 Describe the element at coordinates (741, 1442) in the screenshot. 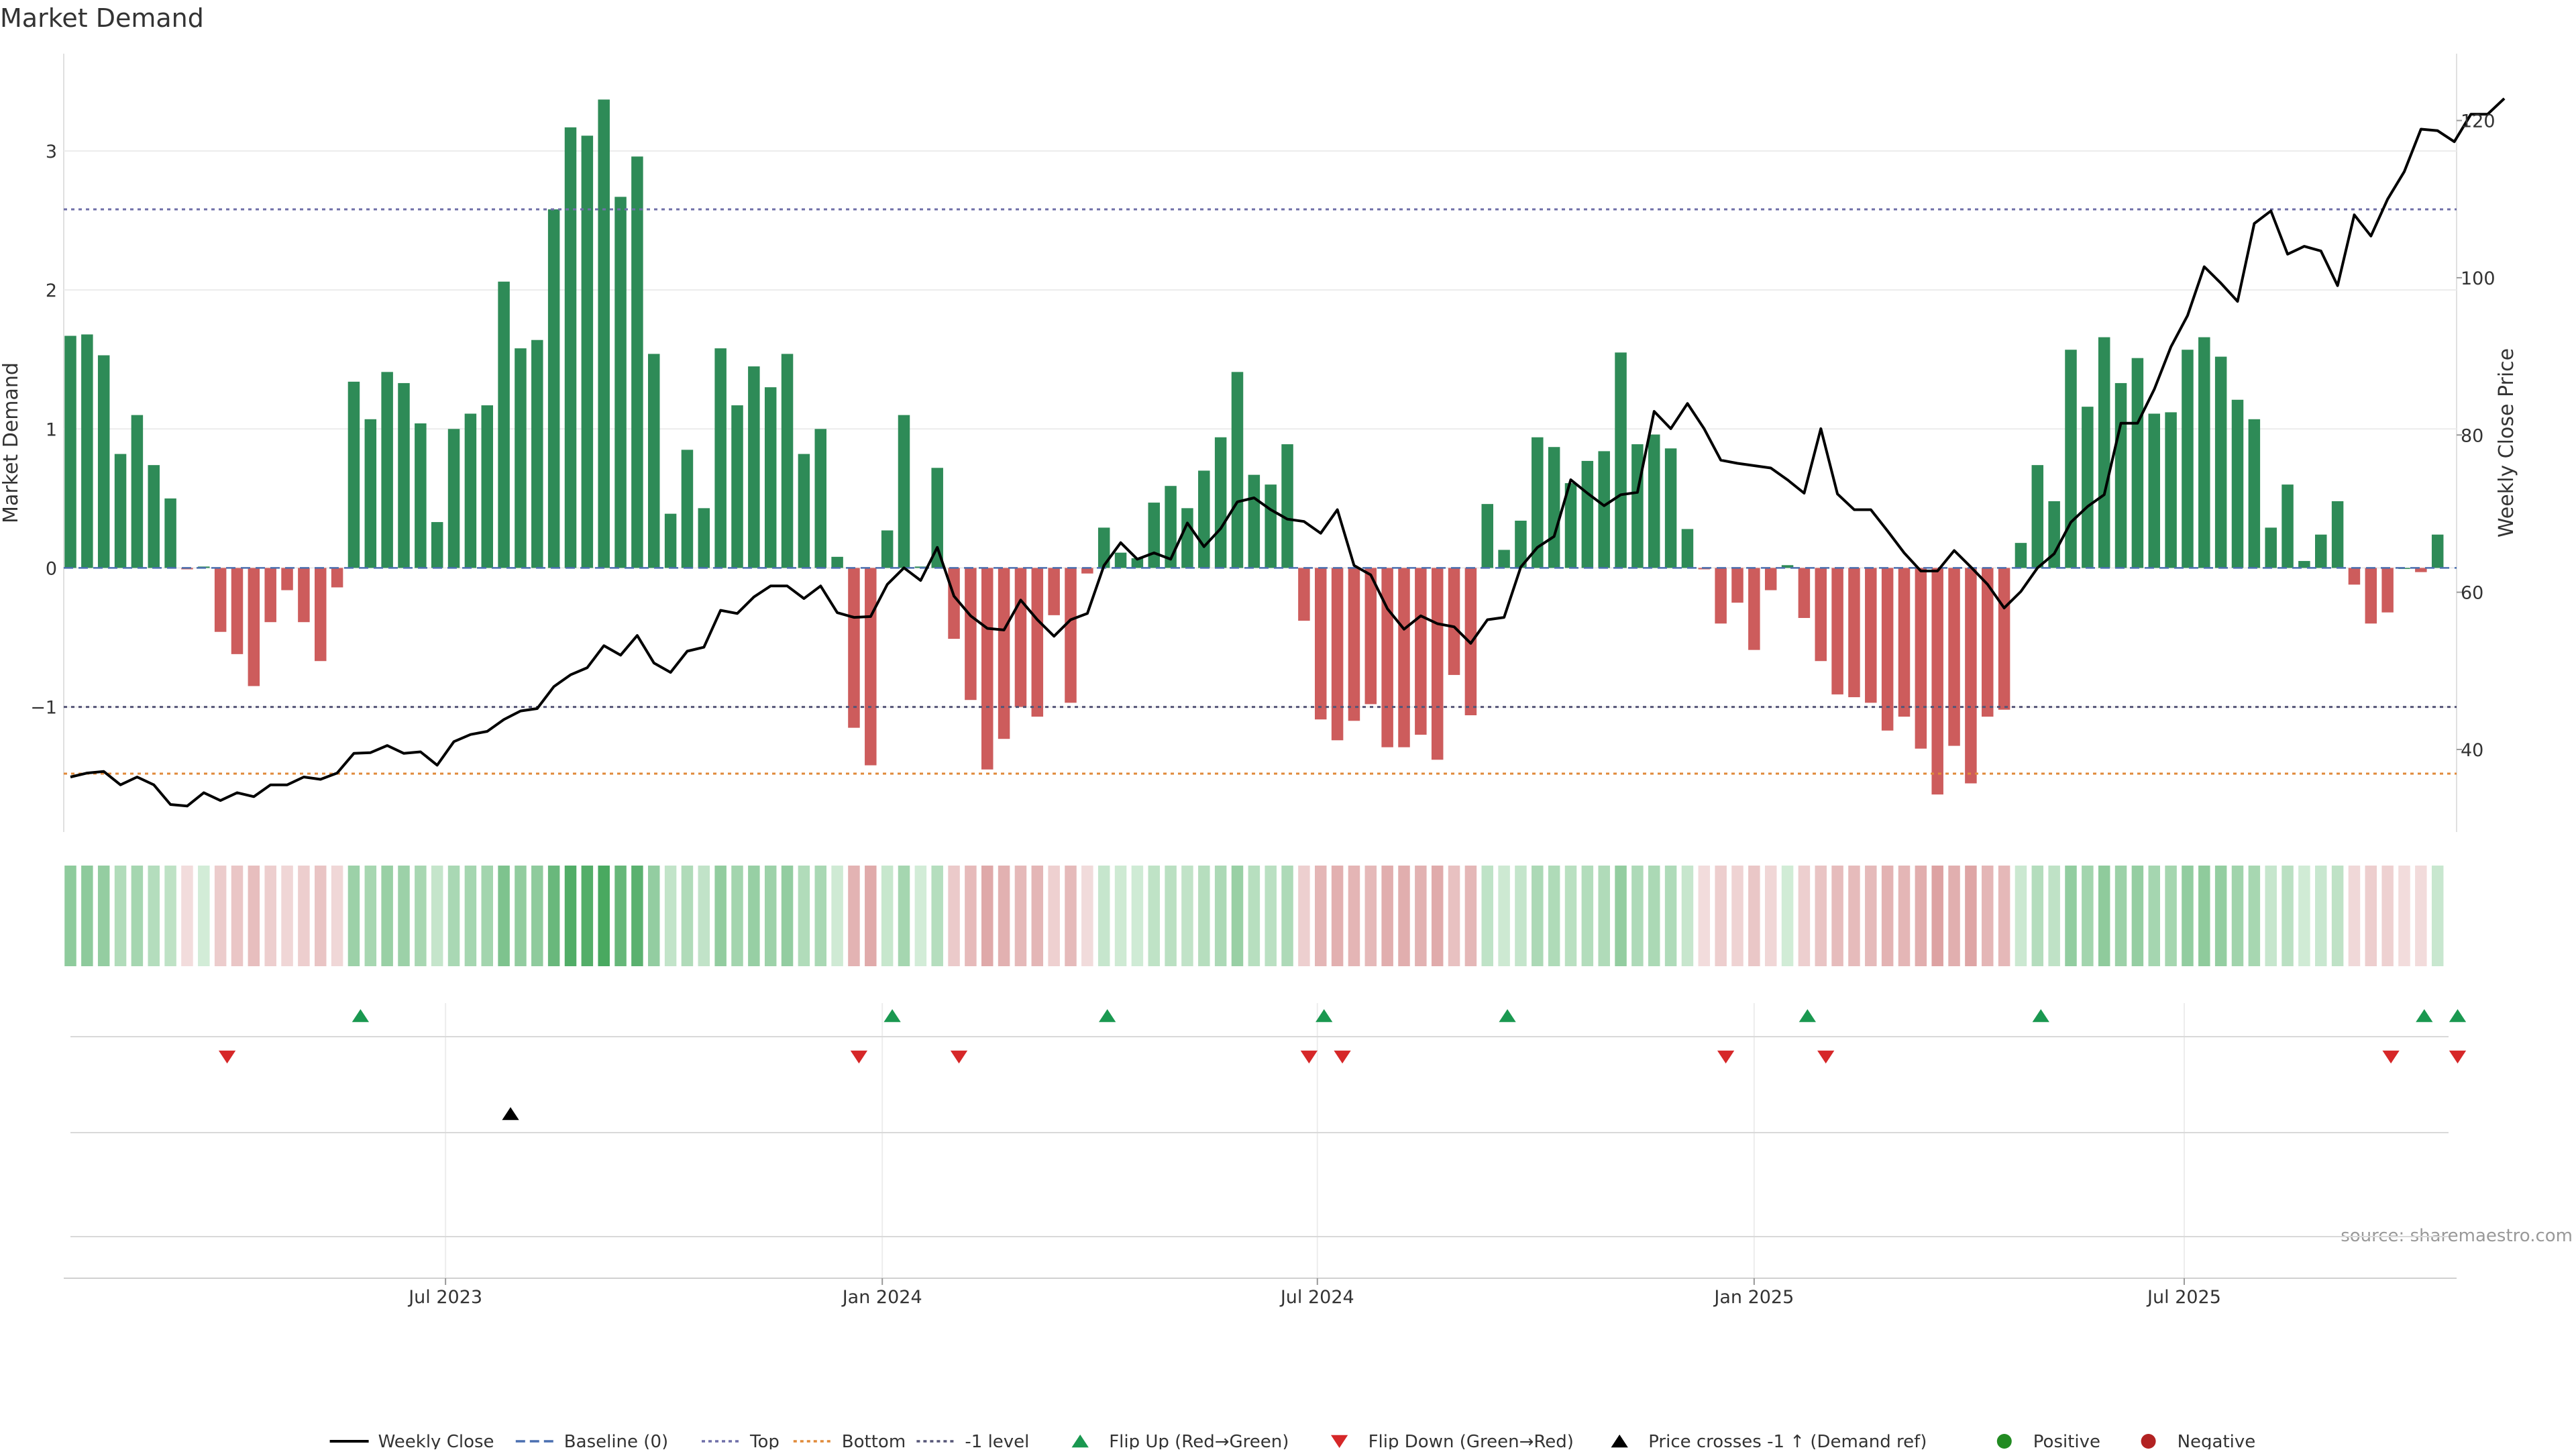

I see `legend-item: Top` at that location.